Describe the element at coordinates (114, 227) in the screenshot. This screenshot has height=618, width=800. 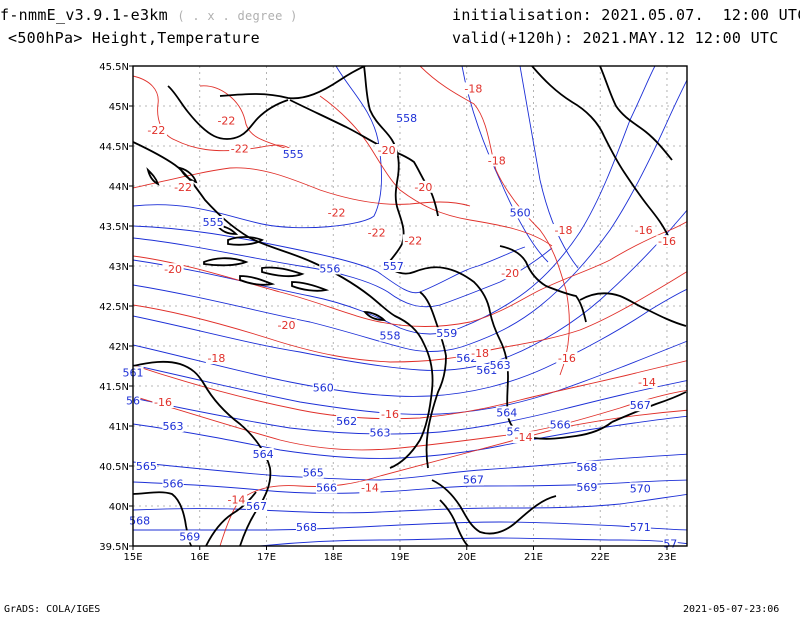
I see `lat-tick-label: 43.5N` at that location.